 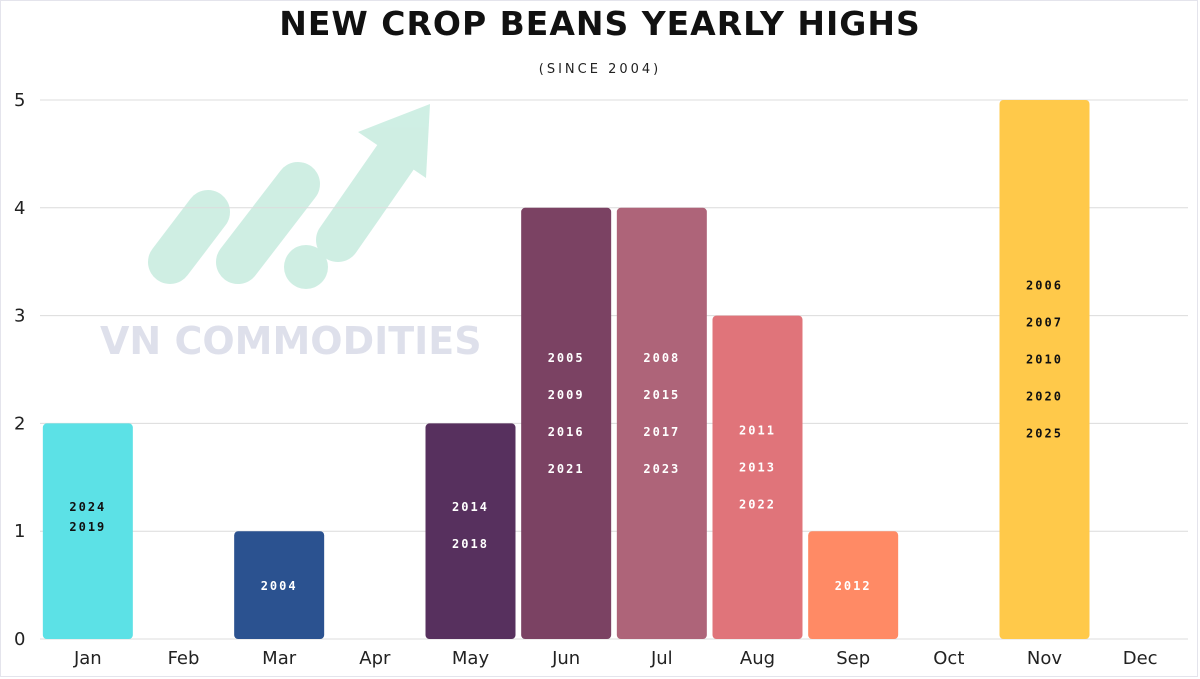 I want to click on bar-data-label: 2021, so click(x=566, y=469).